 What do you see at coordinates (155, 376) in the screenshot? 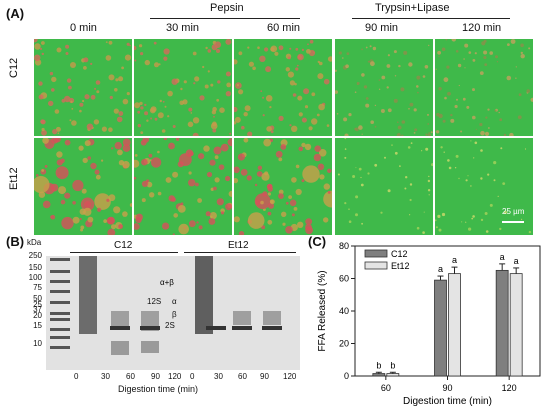
I see `lane-time-label: 90` at bounding box center [155, 376].